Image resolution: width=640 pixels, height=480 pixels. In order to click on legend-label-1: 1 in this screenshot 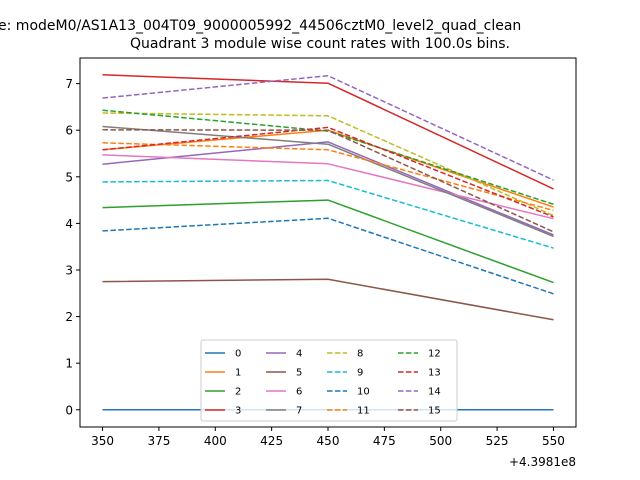, I will do `click(238, 373)`.